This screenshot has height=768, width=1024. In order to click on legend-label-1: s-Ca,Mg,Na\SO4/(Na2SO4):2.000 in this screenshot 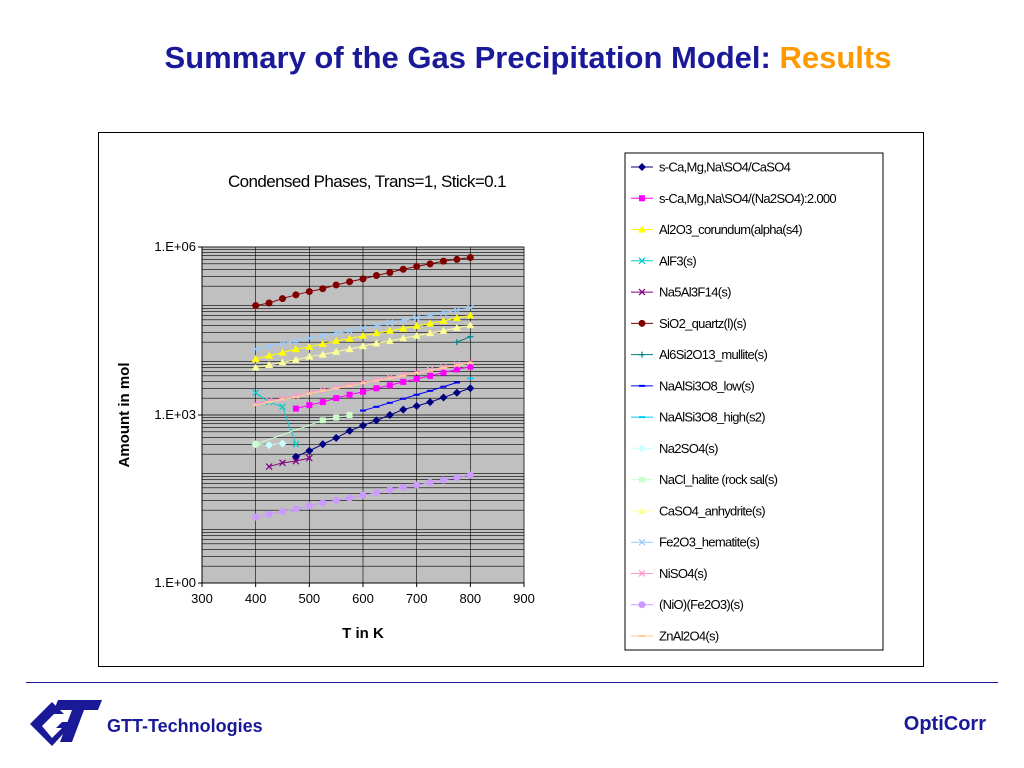, I will do `click(747, 198)`.